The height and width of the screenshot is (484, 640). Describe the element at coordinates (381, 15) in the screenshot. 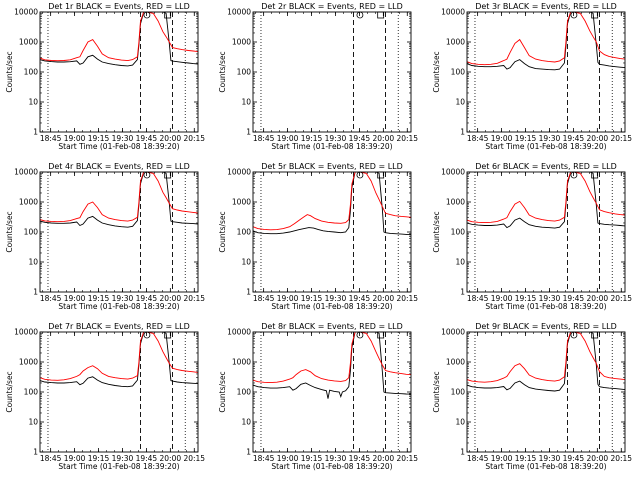

I see `square-marker` at that location.